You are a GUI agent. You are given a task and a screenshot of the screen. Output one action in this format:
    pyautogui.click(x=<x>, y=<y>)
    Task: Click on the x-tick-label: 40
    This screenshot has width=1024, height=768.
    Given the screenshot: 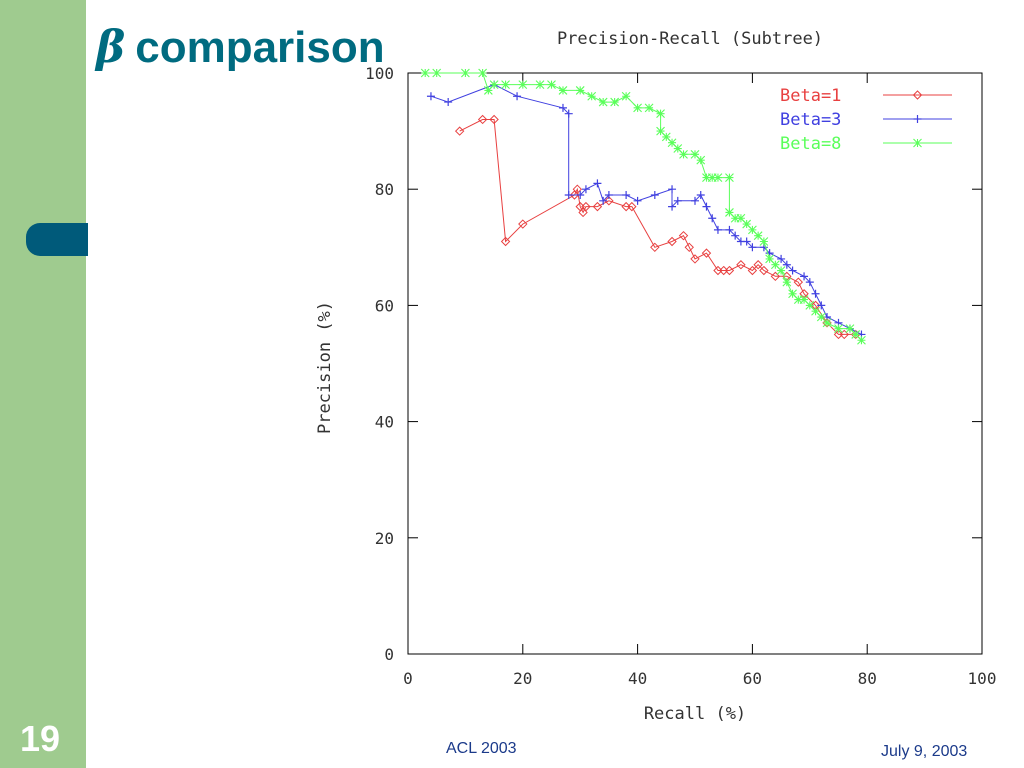 What is the action you would take?
    pyautogui.click(x=637, y=678)
    